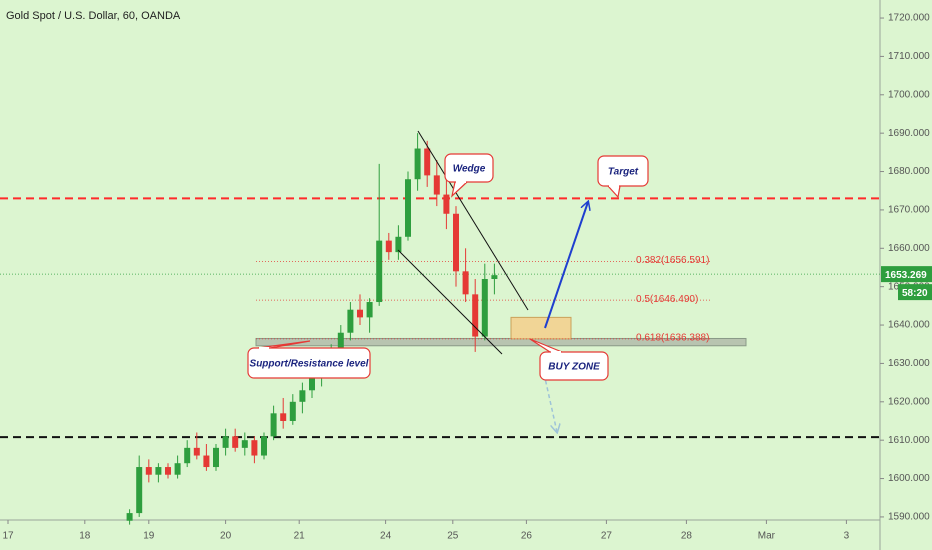  I want to click on callout: Support/Resistance level, so click(309, 359).